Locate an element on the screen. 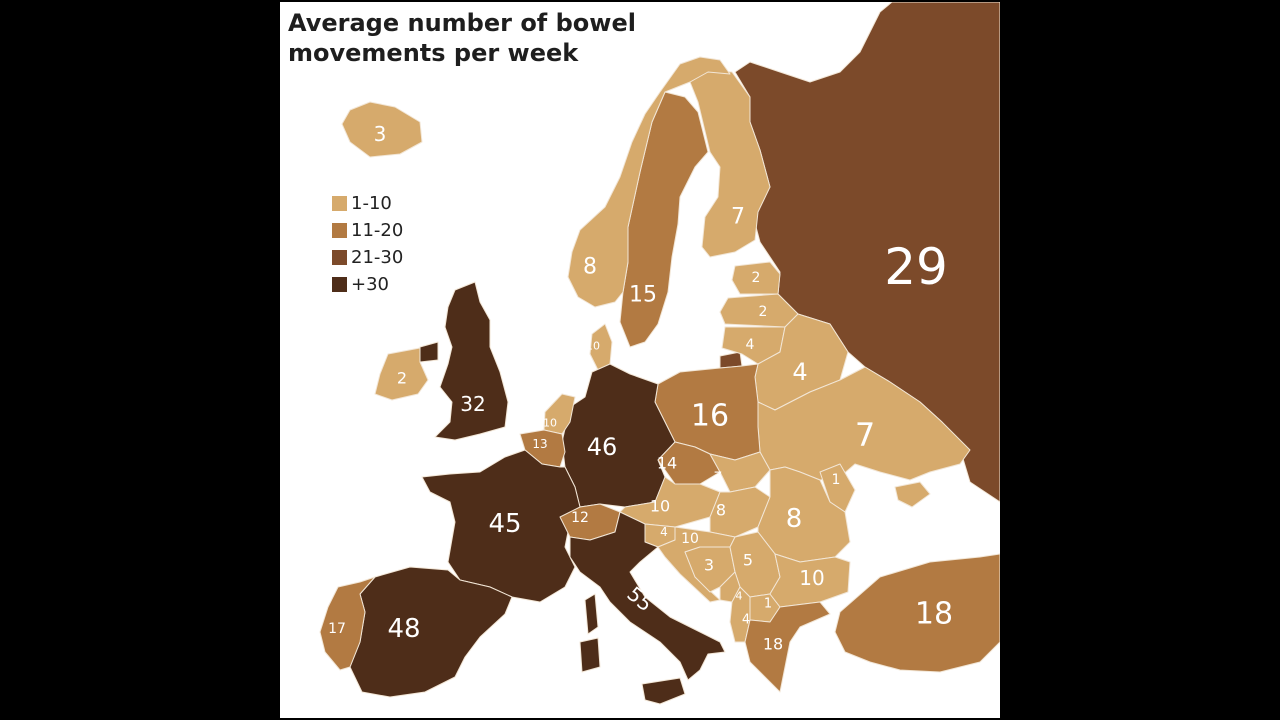 The width and height of the screenshot is (1280, 720). legend: 1-10 11-20 21-30 +30 is located at coordinates (367, 244).